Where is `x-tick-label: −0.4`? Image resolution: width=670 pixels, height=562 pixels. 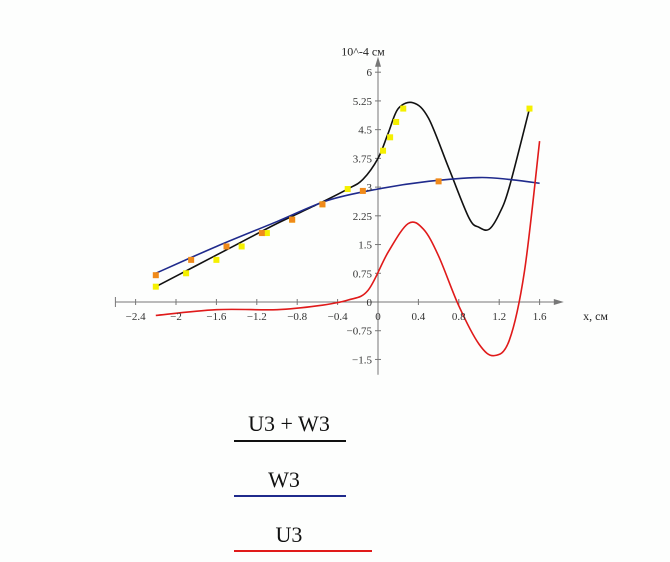
x-tick-label: −0.4 is located at coordinates (338, 317).